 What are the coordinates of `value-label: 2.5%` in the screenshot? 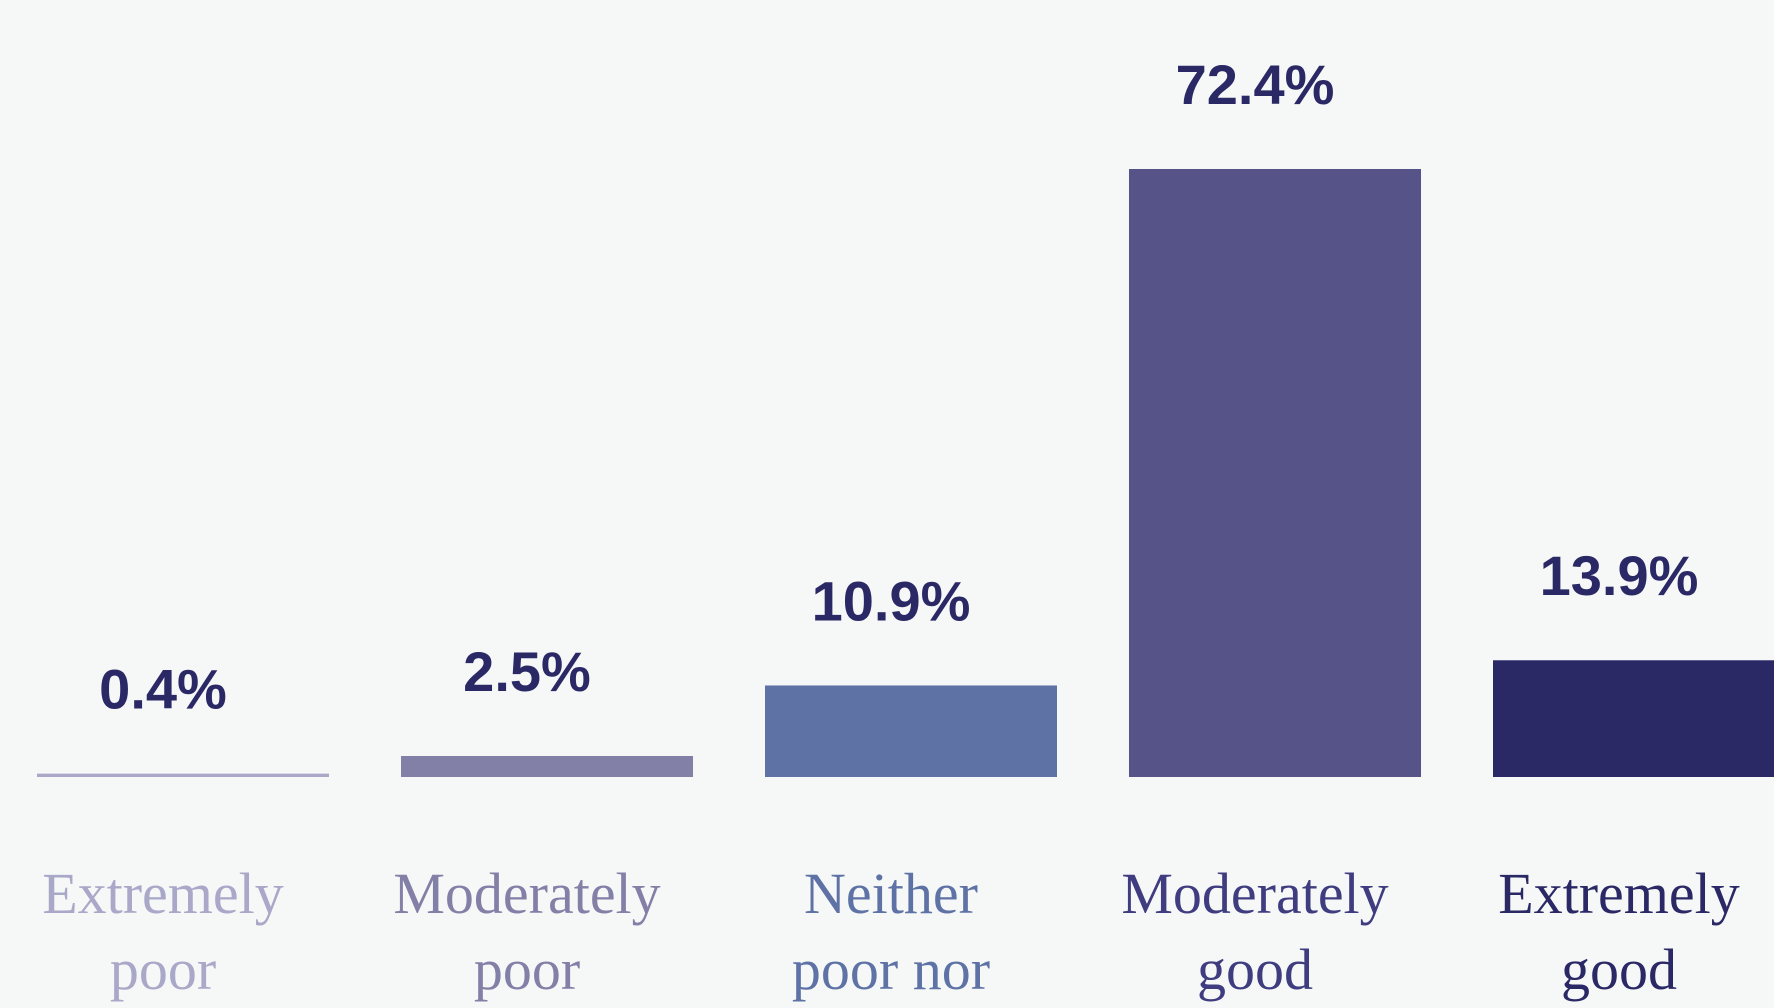 It's located at (527, 671).